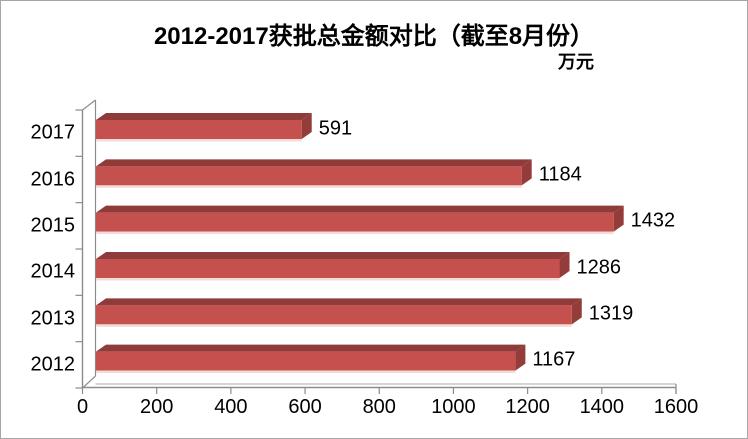 The image size is (748, 439). Describe the element at coordinates (334, 315) in the screenshot. I see `bar-2013` at that location.